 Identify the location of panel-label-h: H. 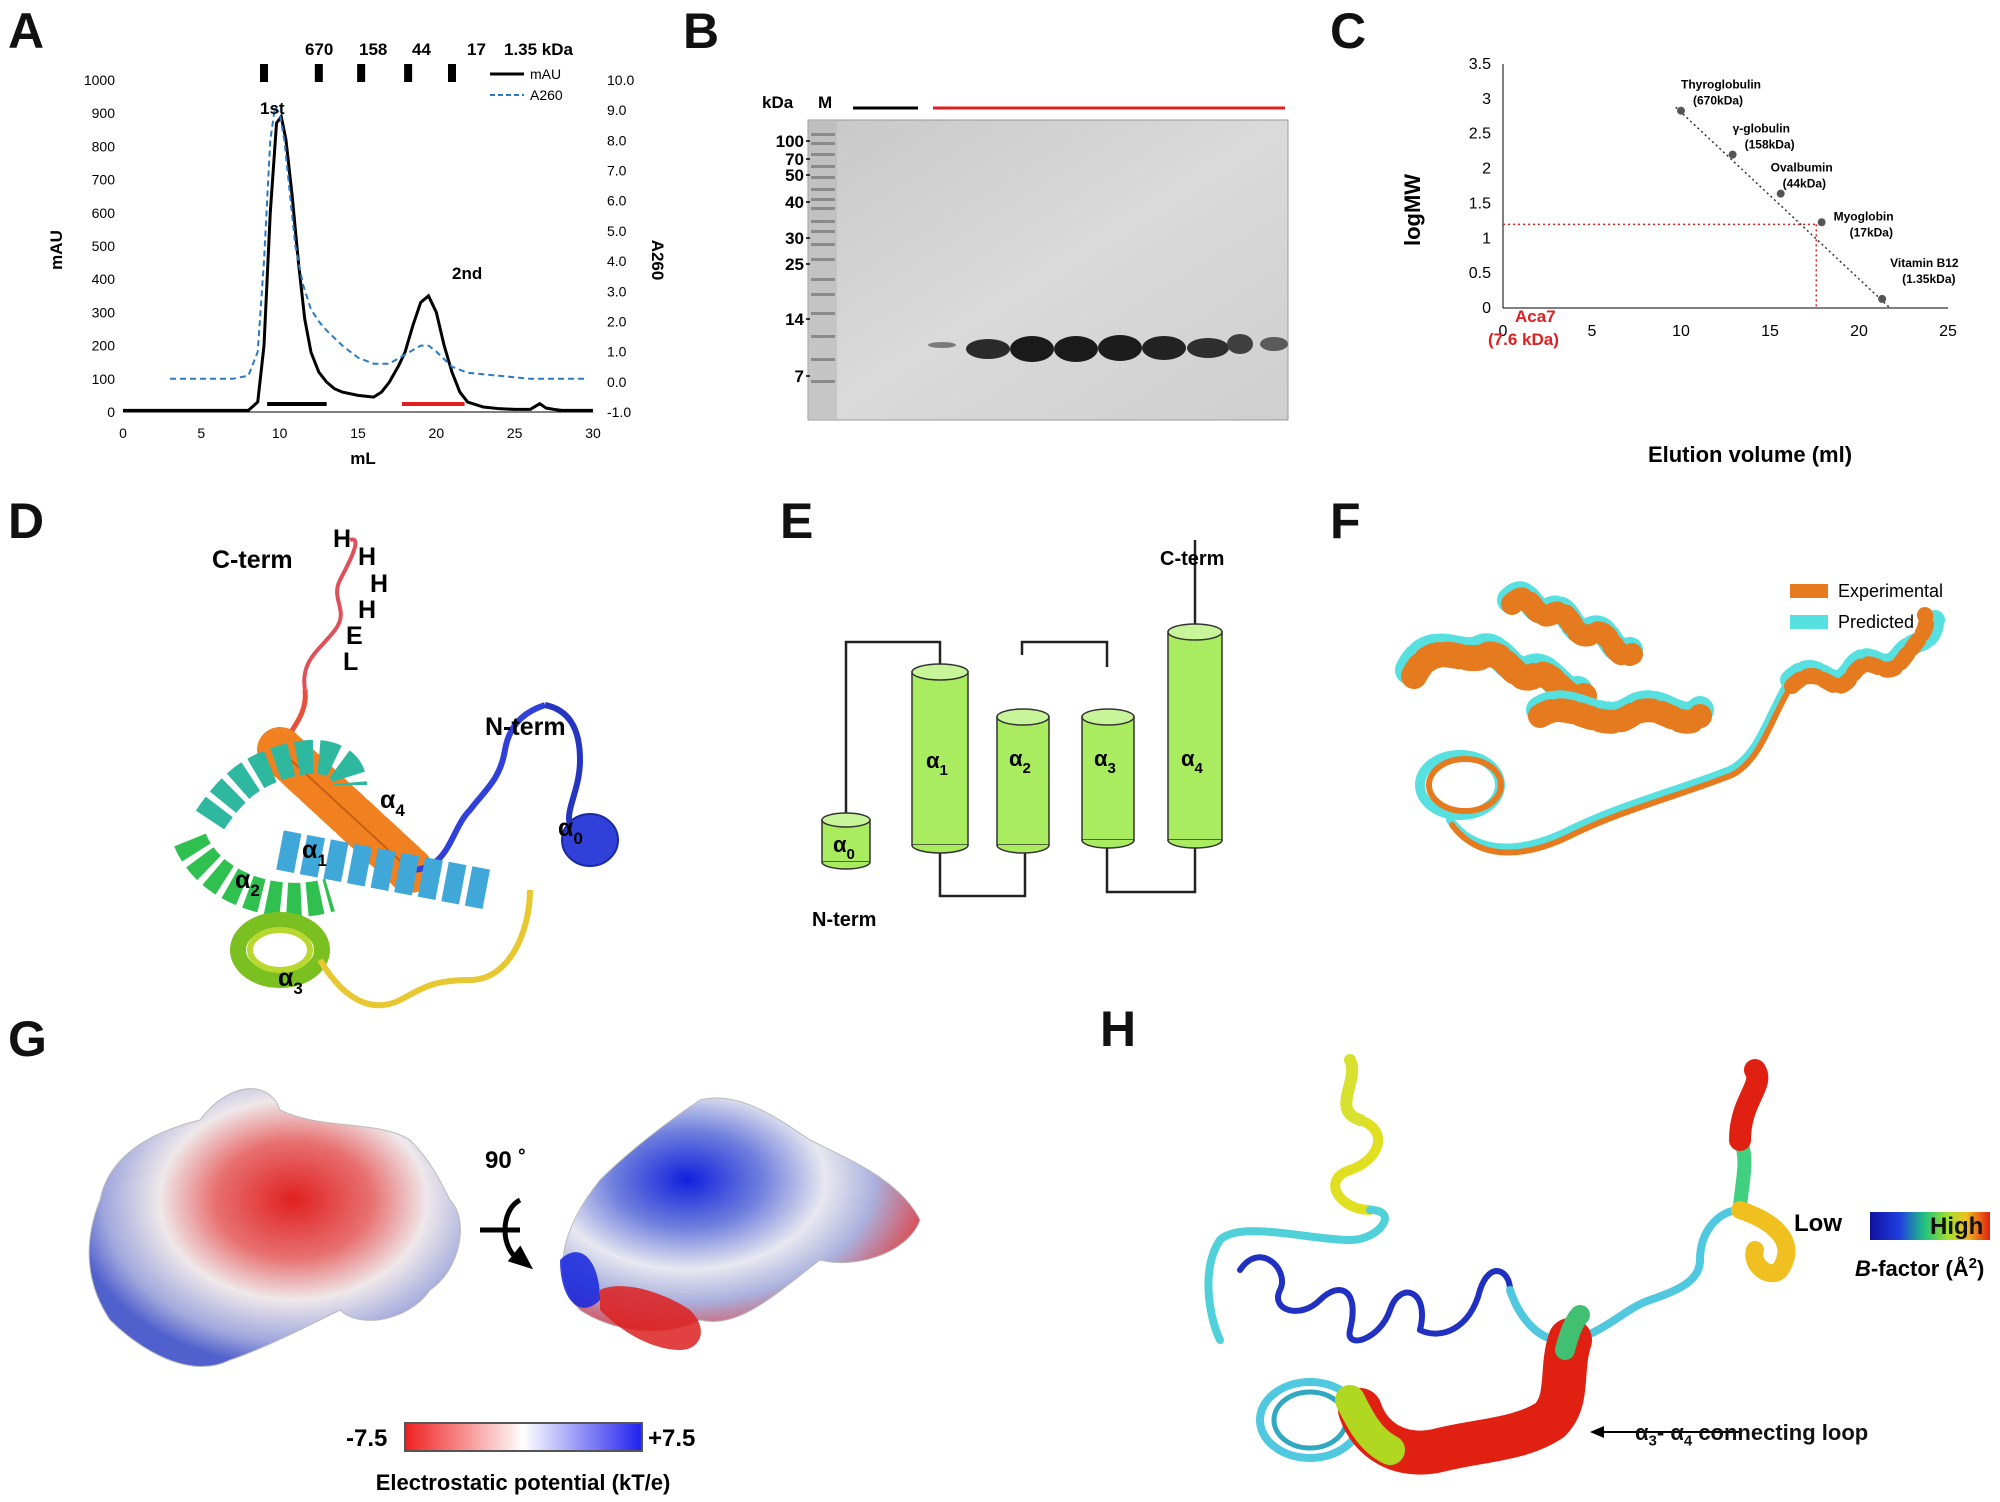
(1118, 1029).